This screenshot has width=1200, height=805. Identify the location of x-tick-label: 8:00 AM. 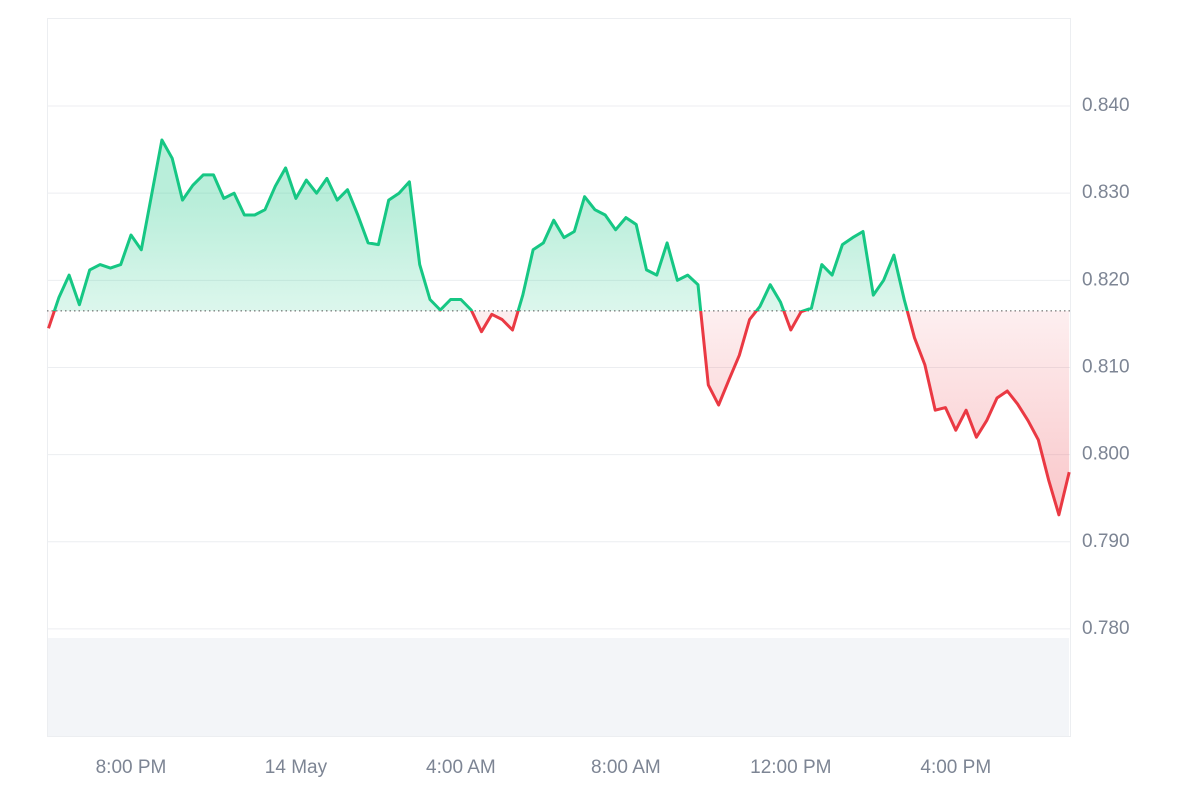
(626, 767).